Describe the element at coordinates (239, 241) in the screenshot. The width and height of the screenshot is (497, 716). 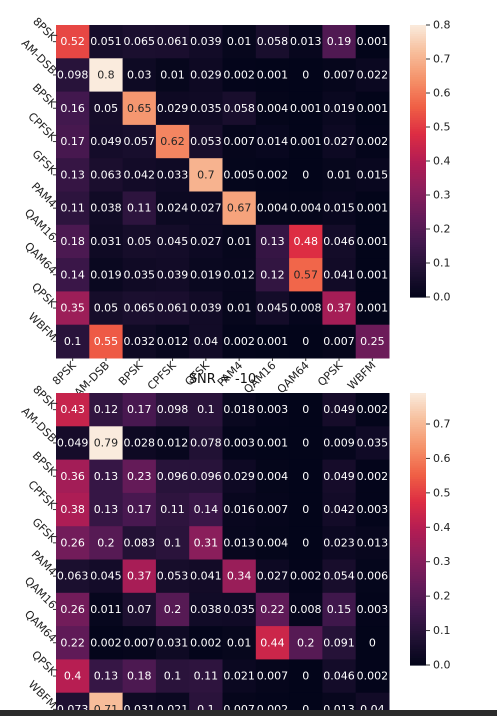
I see `cell-value-label: 0.01` at that location.